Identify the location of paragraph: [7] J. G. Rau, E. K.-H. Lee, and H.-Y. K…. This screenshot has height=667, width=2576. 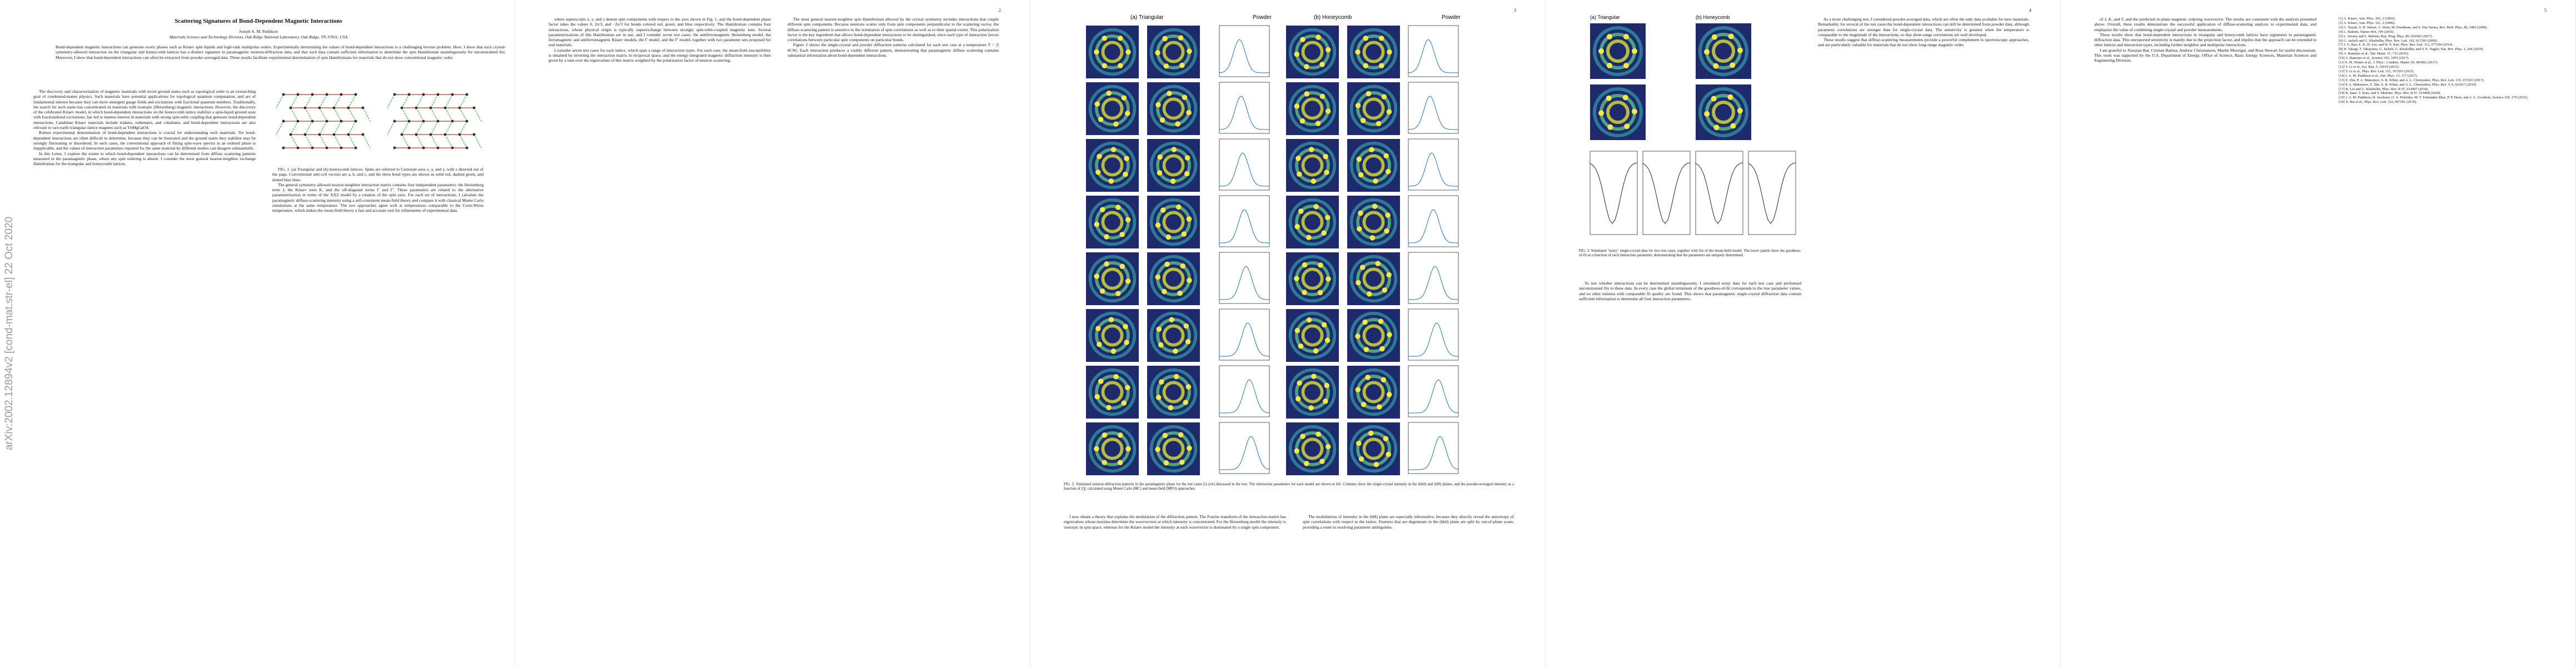
(2396, 45).